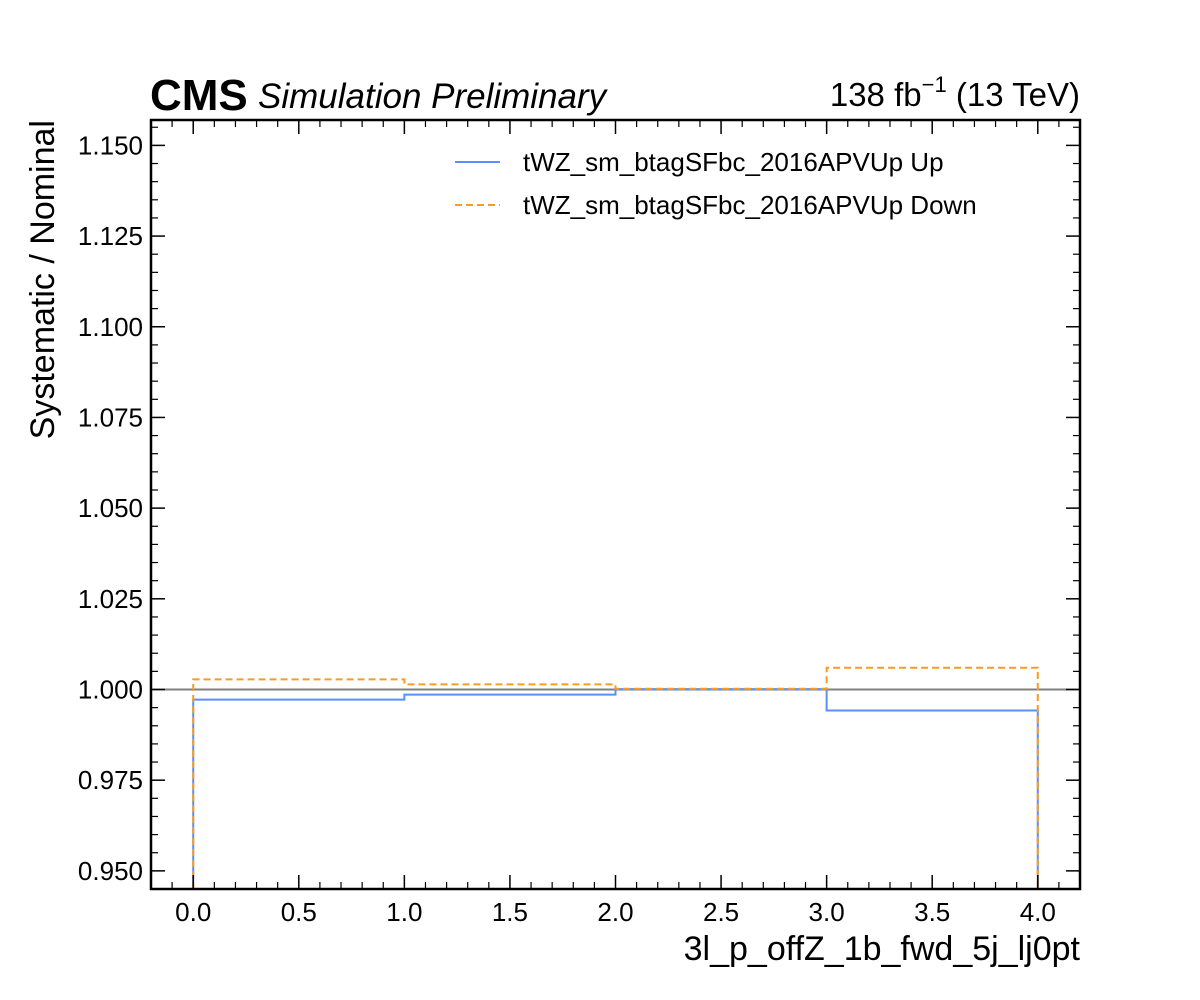 The image size is (1200, 1000). What do you see at coordinates (433, 96) in the screenshot?
I see `simulation-label: Simulation Preliminary` at bounding box center [433, 96].